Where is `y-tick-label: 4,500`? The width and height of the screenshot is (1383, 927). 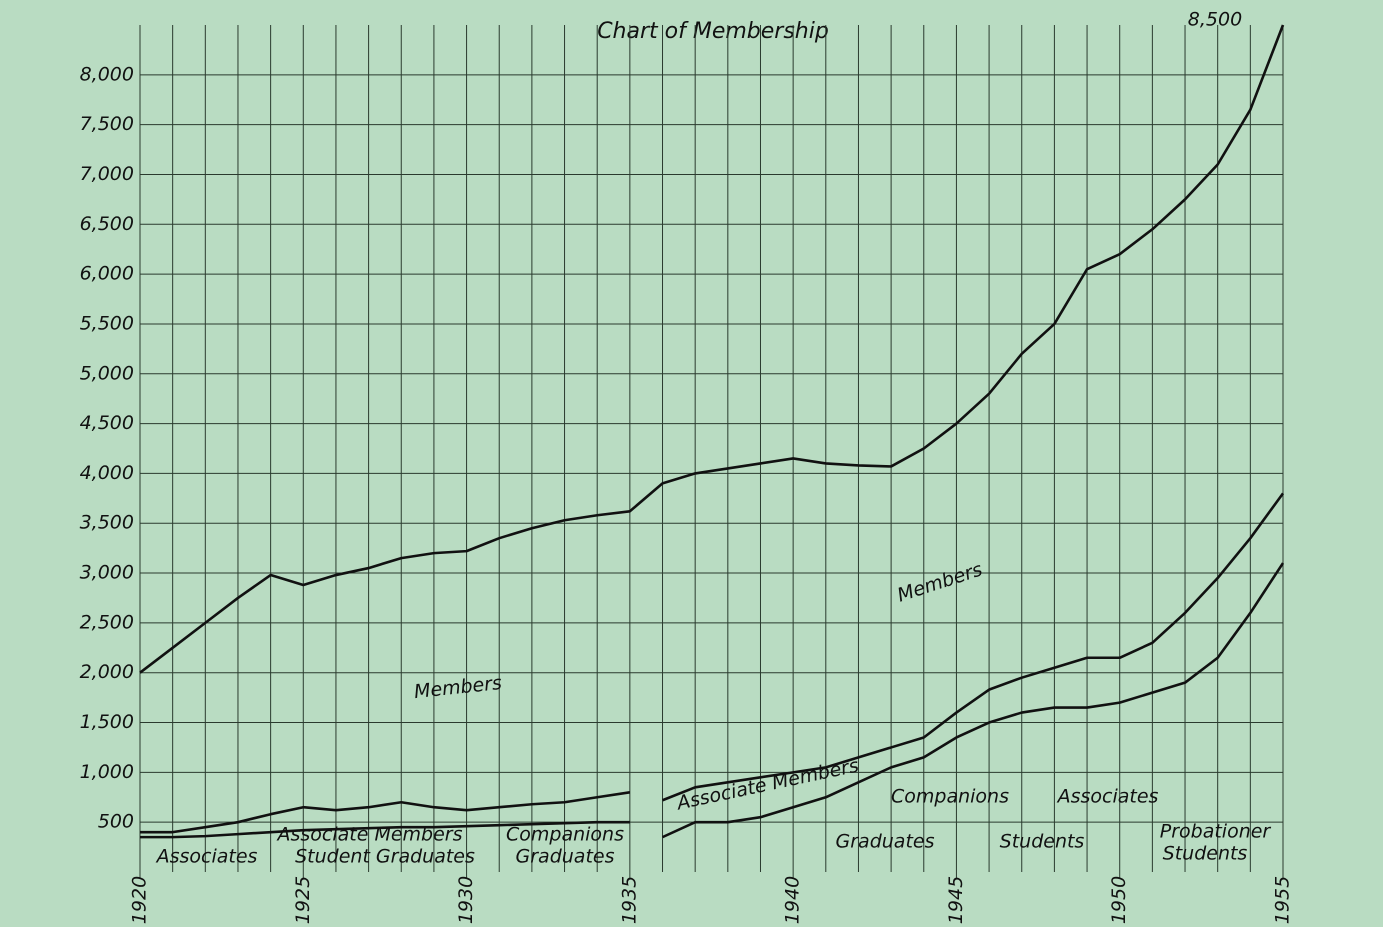 y-tick-label: 4,500 is located at coordinates (107, 423).